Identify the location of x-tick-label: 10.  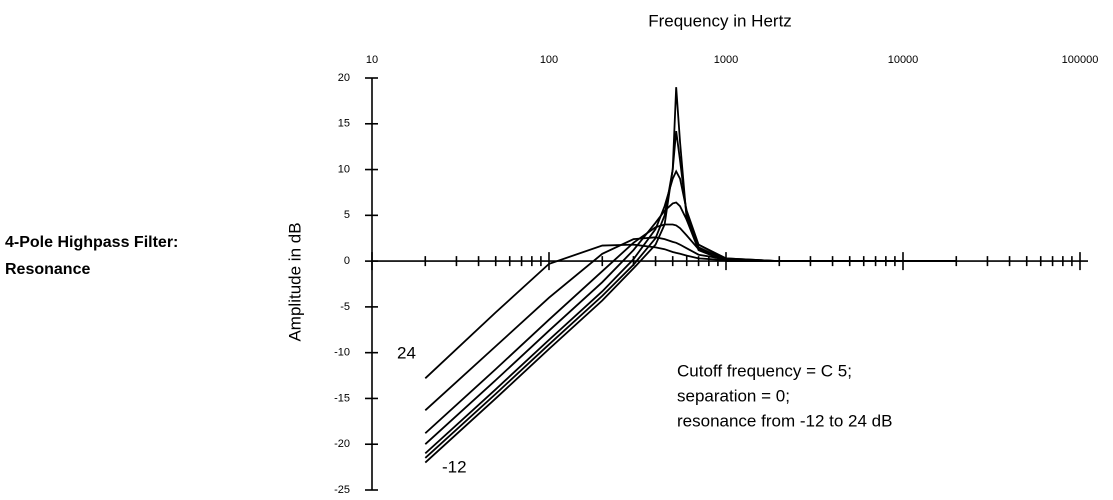
(372, 60).